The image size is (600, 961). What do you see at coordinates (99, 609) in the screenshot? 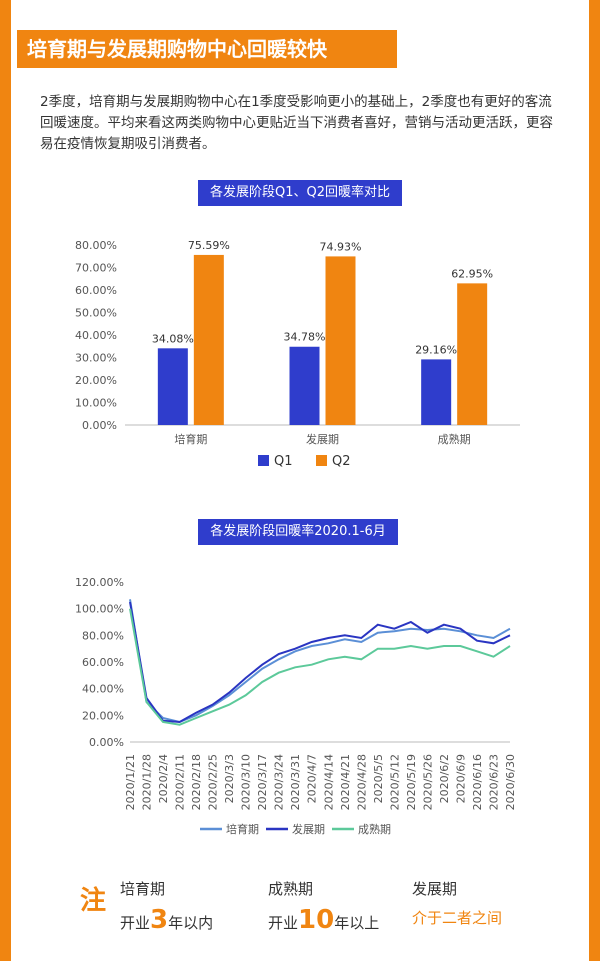
I see `y-tick-label: 100.00%` at bounding box center [99, 609].